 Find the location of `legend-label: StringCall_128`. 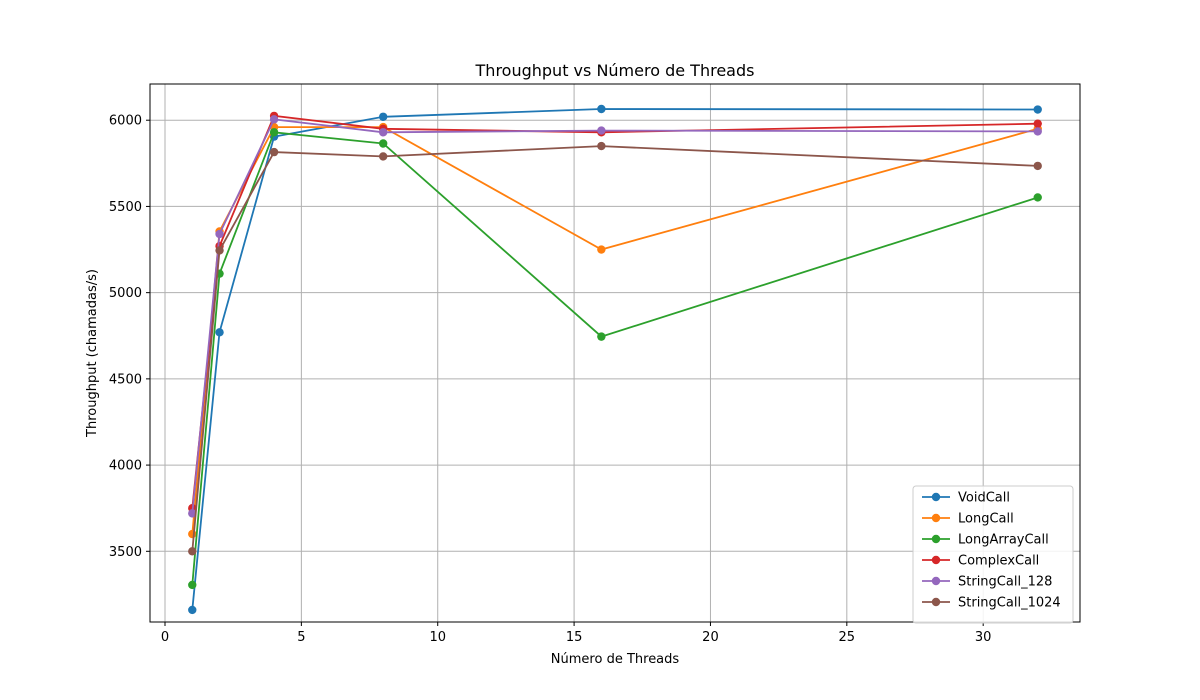

legend-label: StringCall_128 is located at coordinates (1005, 582).